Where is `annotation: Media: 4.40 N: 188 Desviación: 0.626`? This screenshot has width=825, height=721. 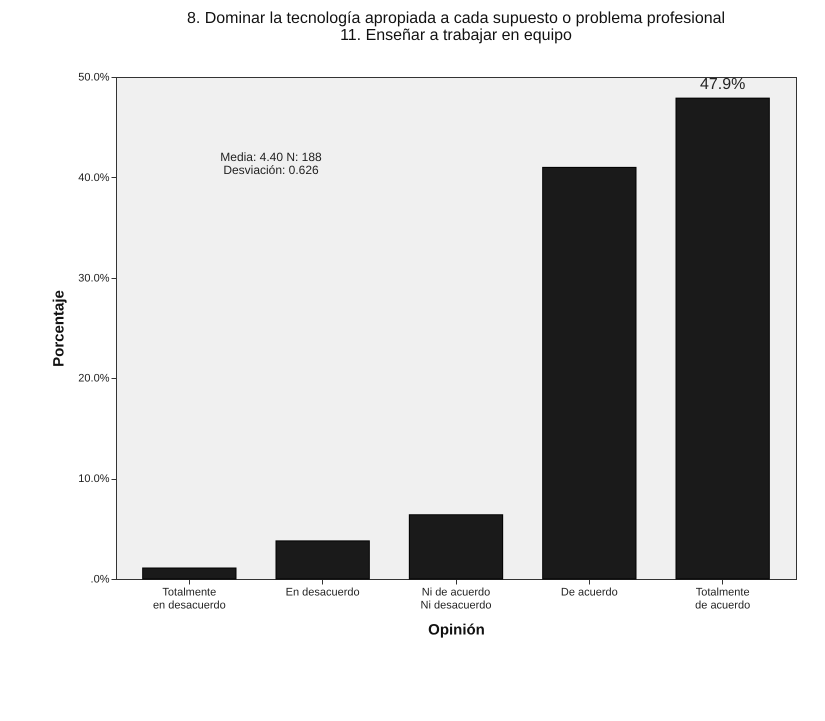 annotation: Media: 4.40 N: 188 Desviación: 0.626 is located at coordinates (271, 163).